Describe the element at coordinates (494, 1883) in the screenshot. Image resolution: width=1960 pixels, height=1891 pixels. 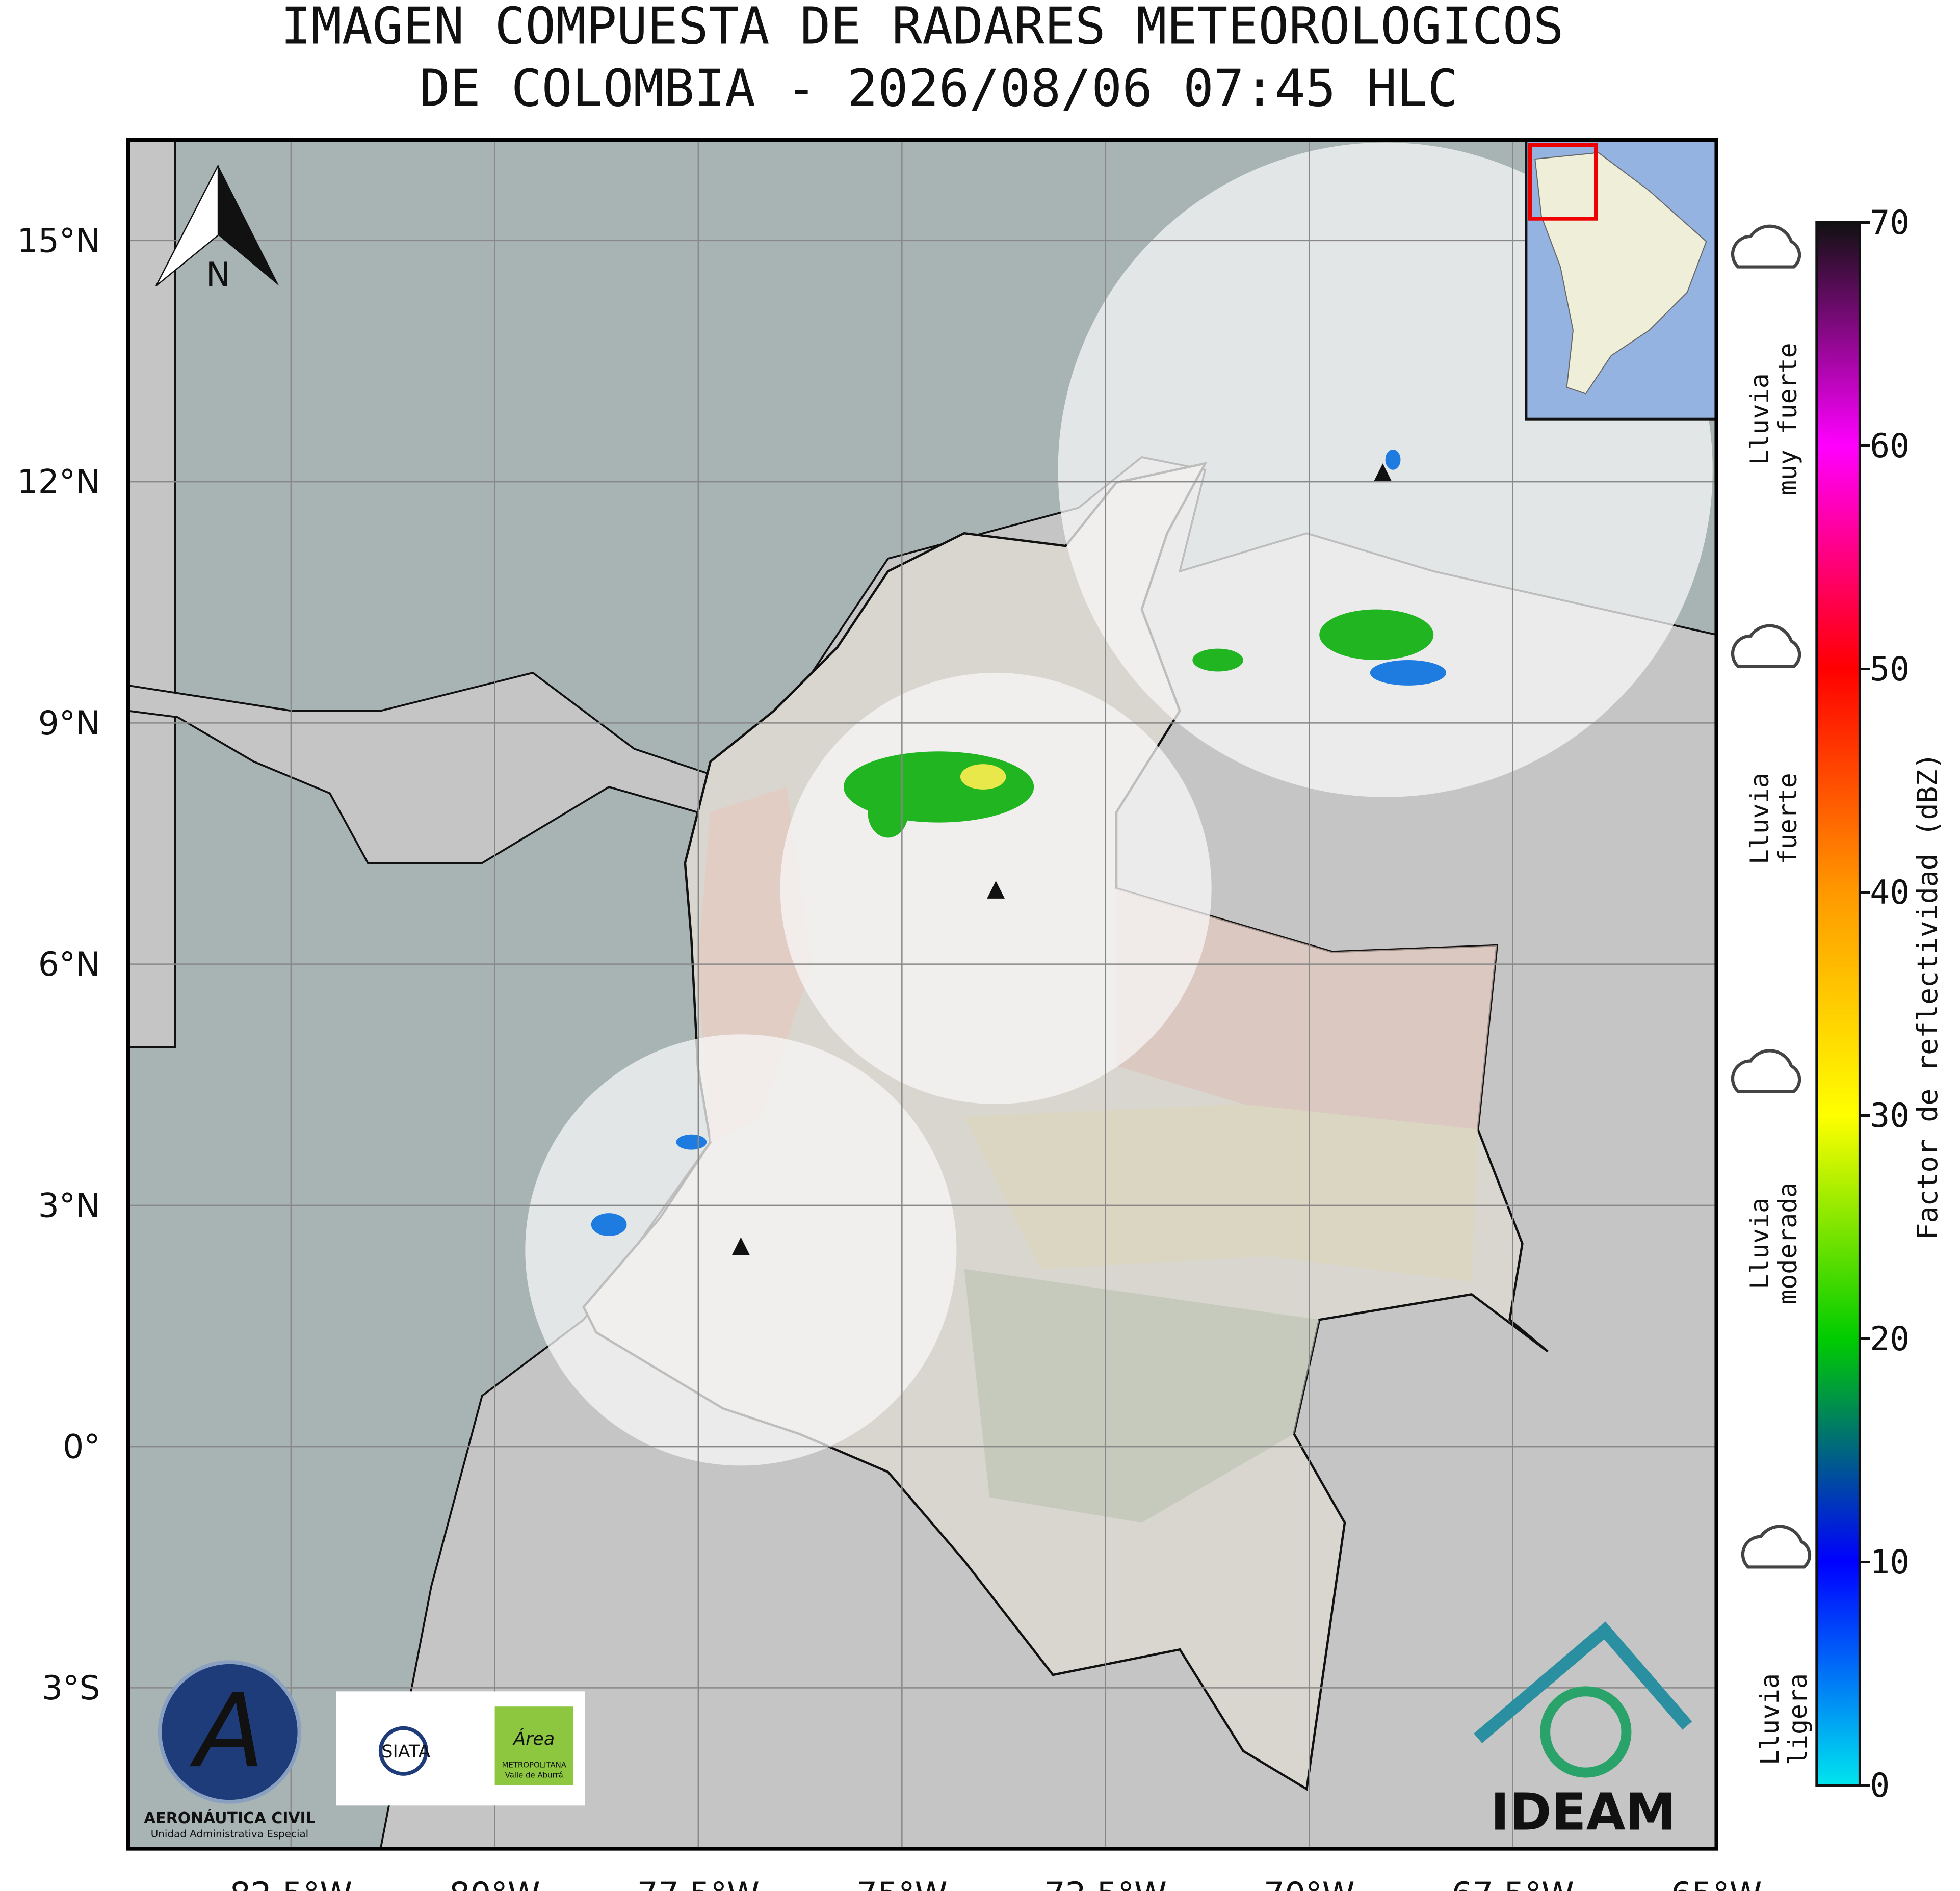
I see `x-tick-label: 80°W` at that location.